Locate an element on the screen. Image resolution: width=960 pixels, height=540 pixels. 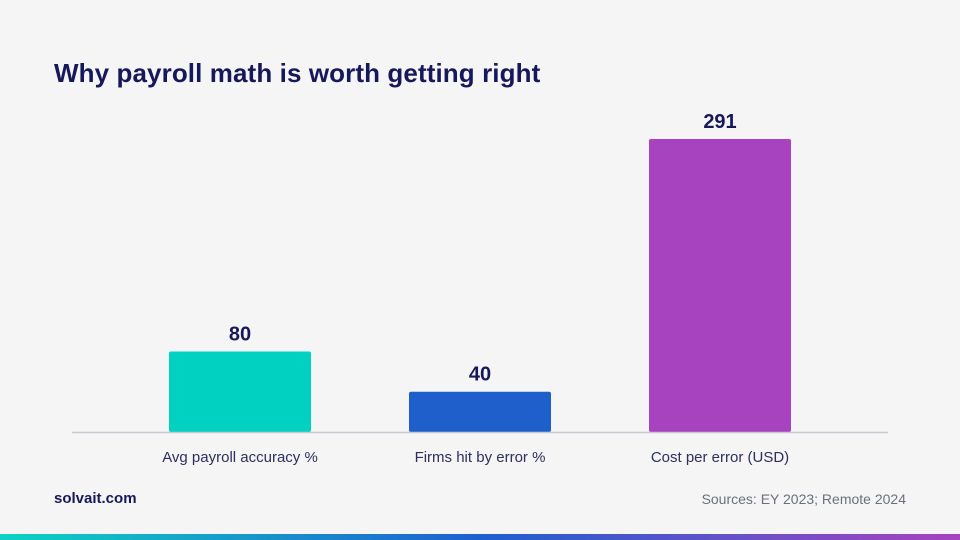
brand-label: solvait.com is located at coordinates (95, 498).